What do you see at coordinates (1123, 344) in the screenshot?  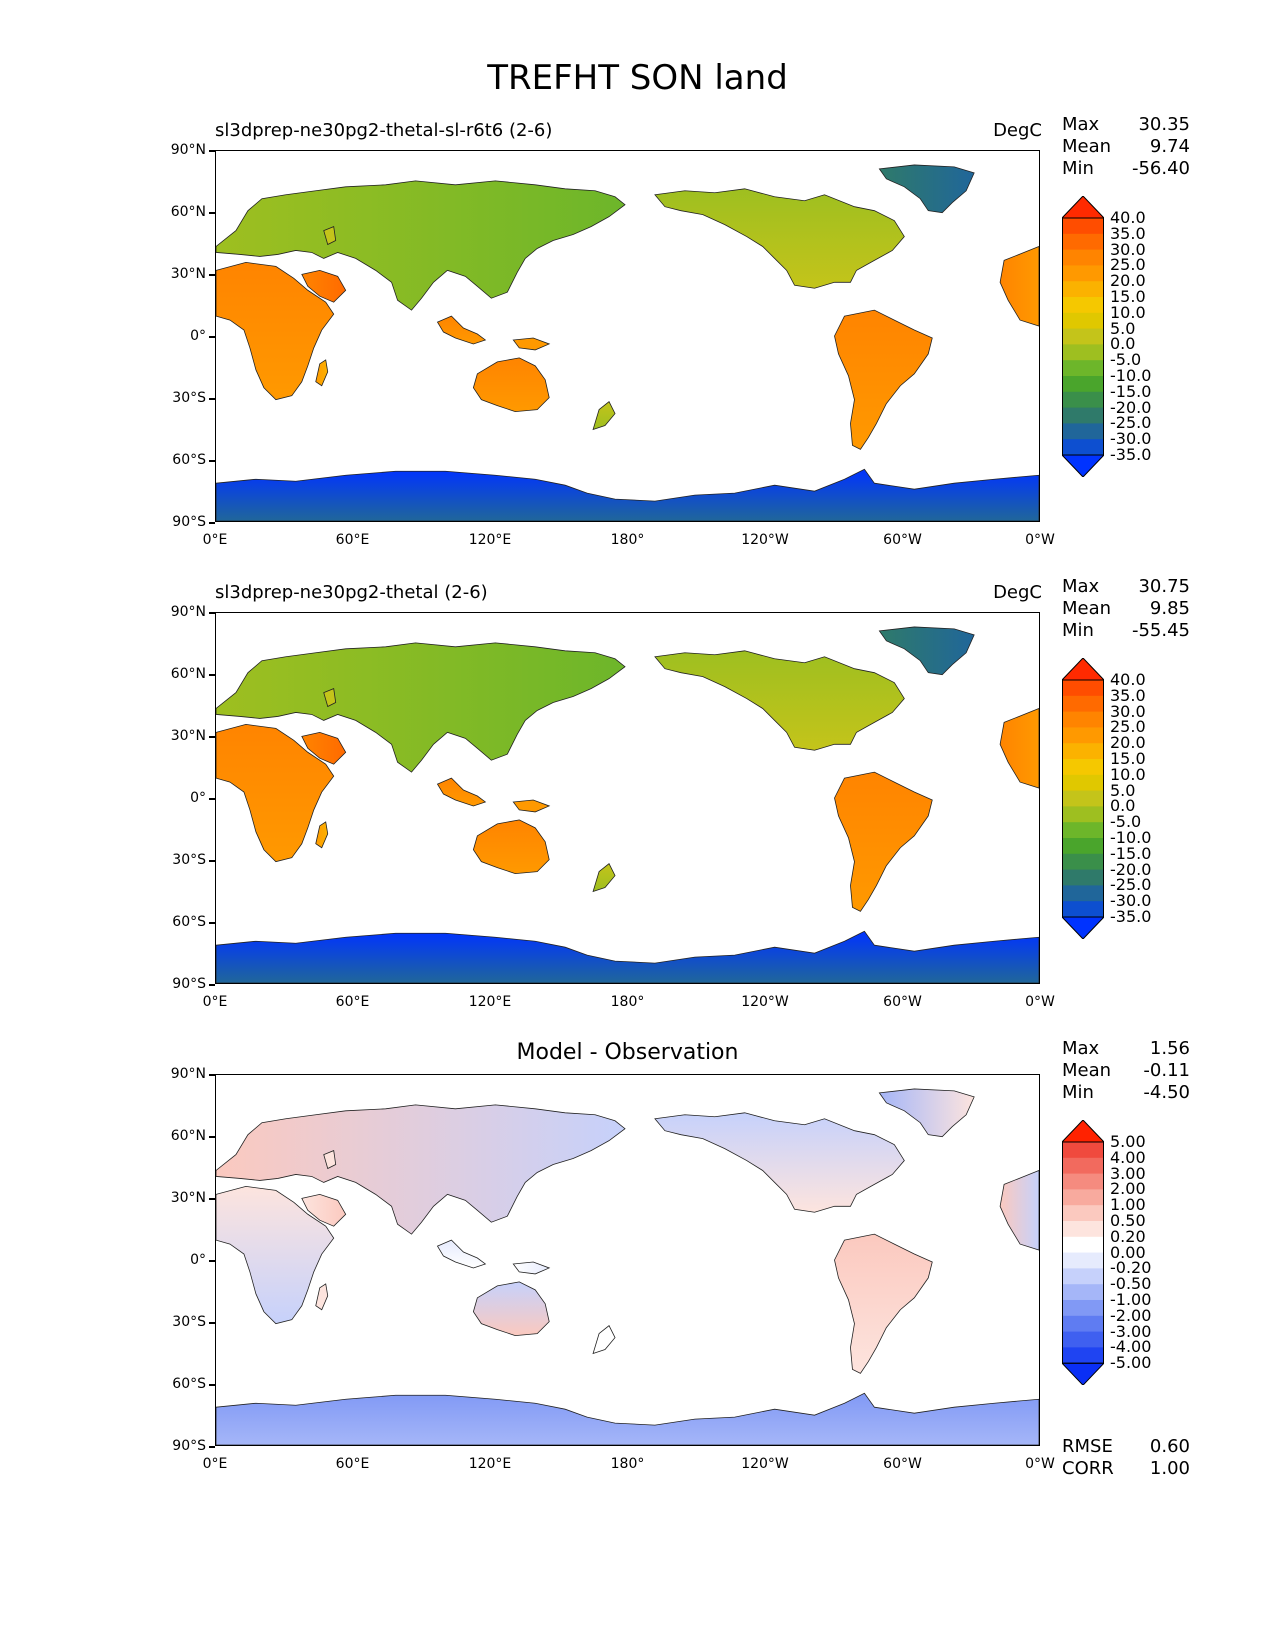 I see `panel-1-colorbar-label: 0.0` at bounding box center [1123, 344].